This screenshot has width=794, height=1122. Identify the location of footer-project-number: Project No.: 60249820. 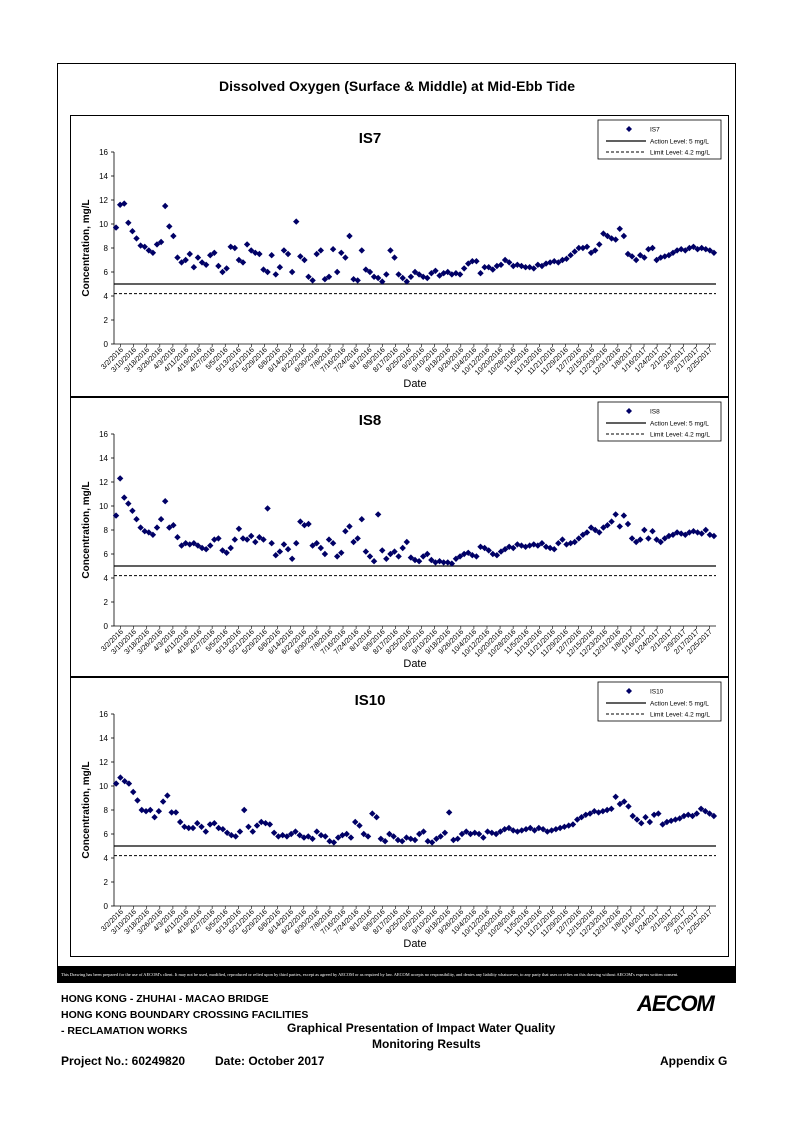
(123, 1061).